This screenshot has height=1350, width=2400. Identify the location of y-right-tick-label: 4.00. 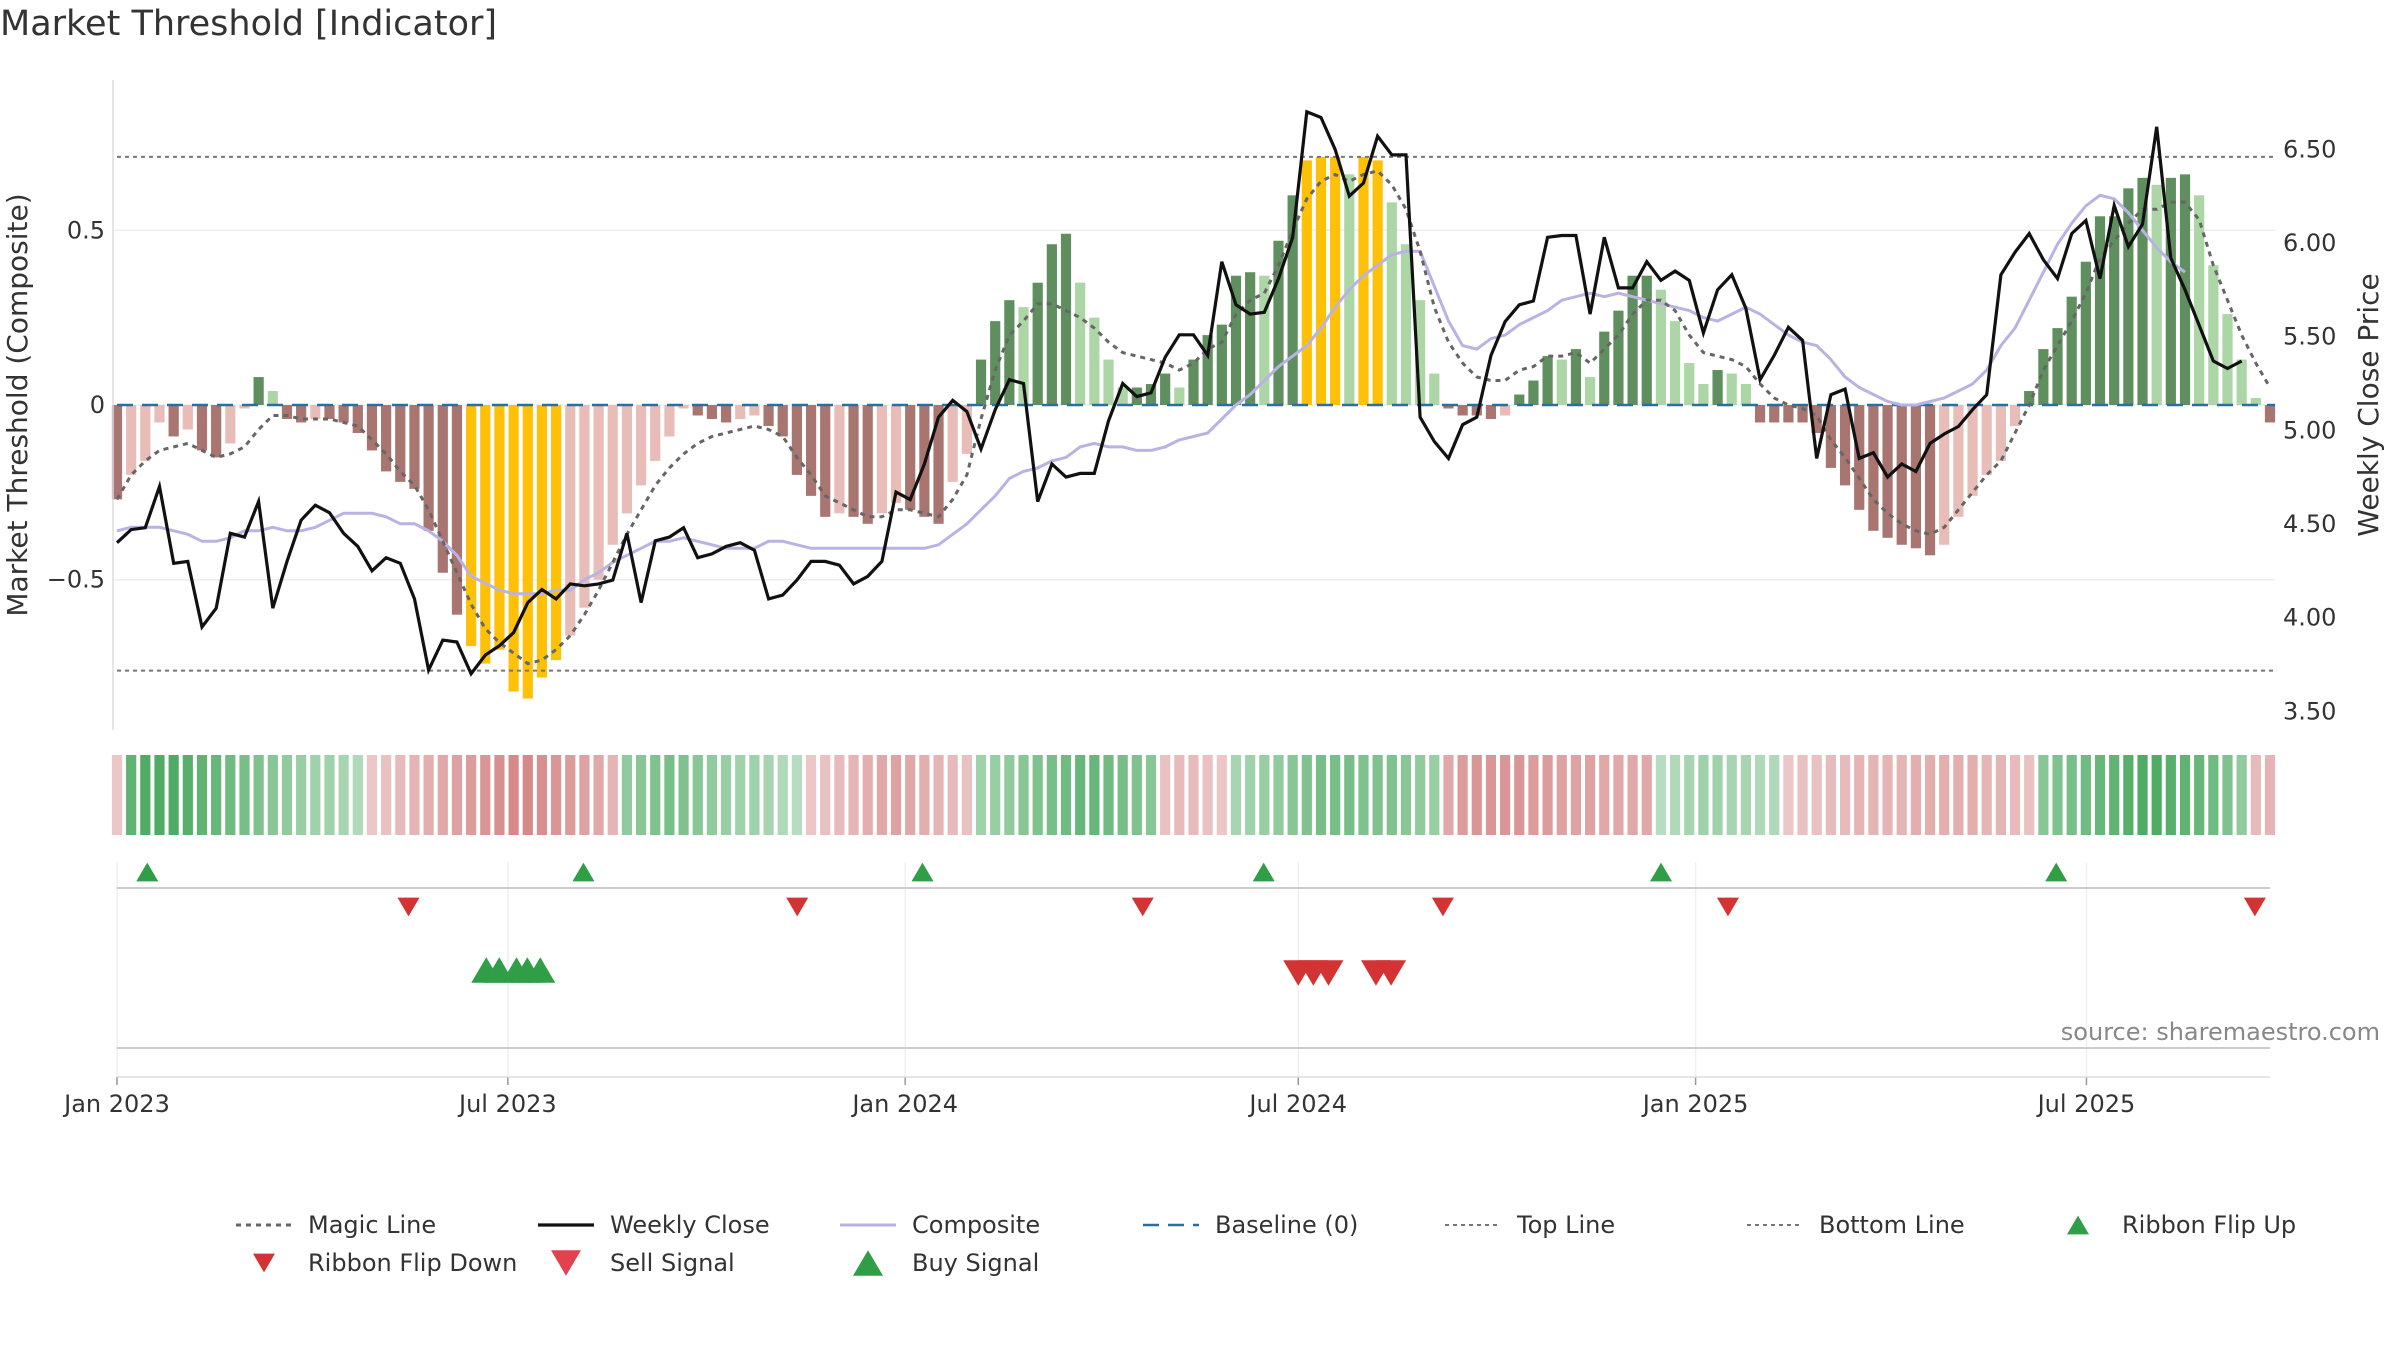
(2309, 618).